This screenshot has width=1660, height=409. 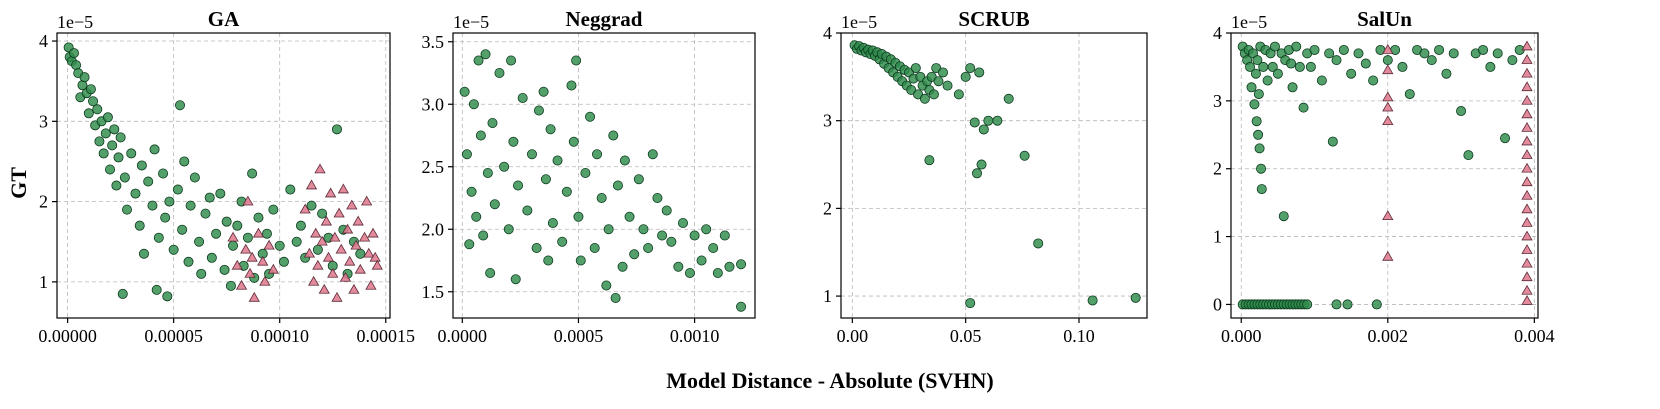 What do you see at coordinates (993, 19) in the screenshot?
I see `panel-title: SCRUB` at bounding box center [993, 19].